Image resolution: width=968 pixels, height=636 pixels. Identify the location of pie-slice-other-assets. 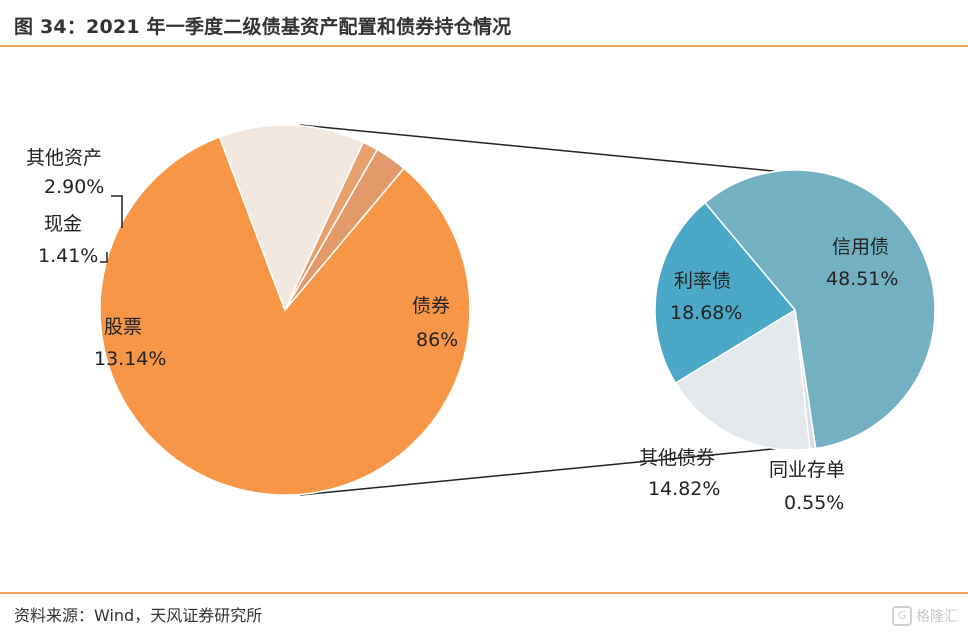
(344, 229).